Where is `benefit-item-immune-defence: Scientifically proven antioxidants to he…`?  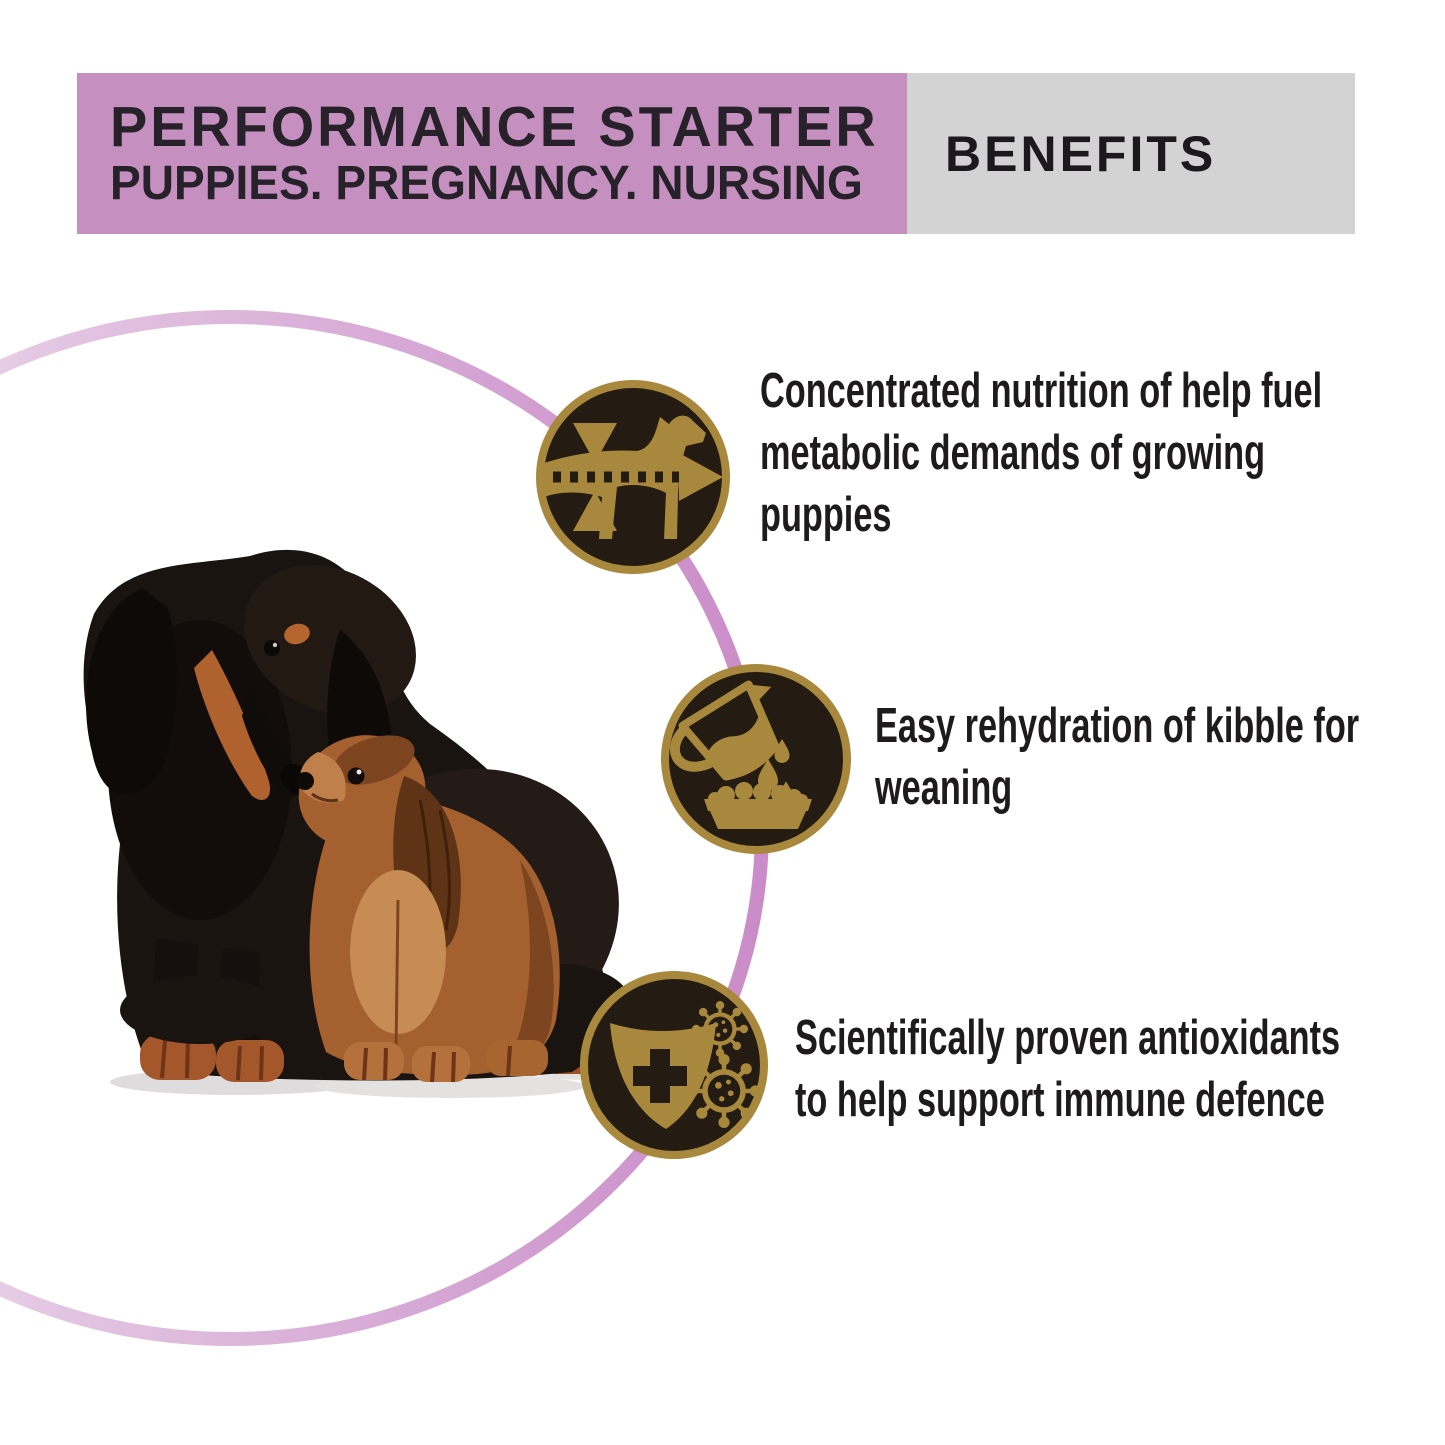 benefit-item-immune-defence: Scientifically proven antioxidants to he… is located at coordinates (1120, 1069).